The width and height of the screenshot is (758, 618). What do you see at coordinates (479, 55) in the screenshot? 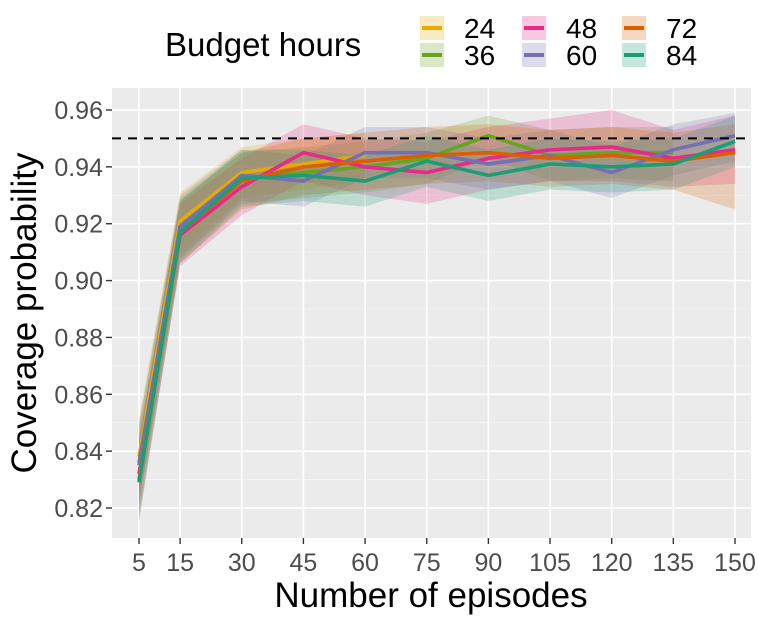
I see `legend-label-36: 36` at bounding box center [479, 55].